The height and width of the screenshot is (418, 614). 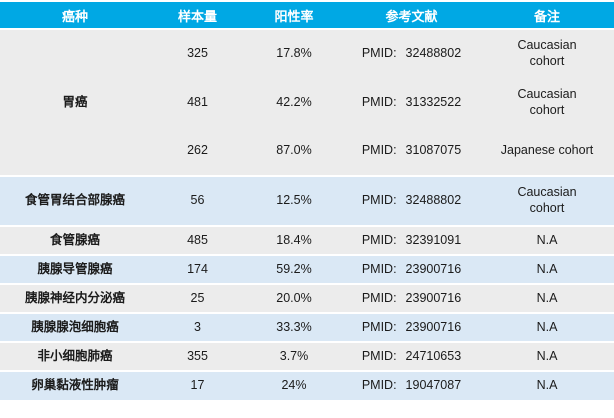 I want to click on table-row: 食管腺癌 485 18.4% PMID: 32391091 N.A, so click(x=307, y=240).